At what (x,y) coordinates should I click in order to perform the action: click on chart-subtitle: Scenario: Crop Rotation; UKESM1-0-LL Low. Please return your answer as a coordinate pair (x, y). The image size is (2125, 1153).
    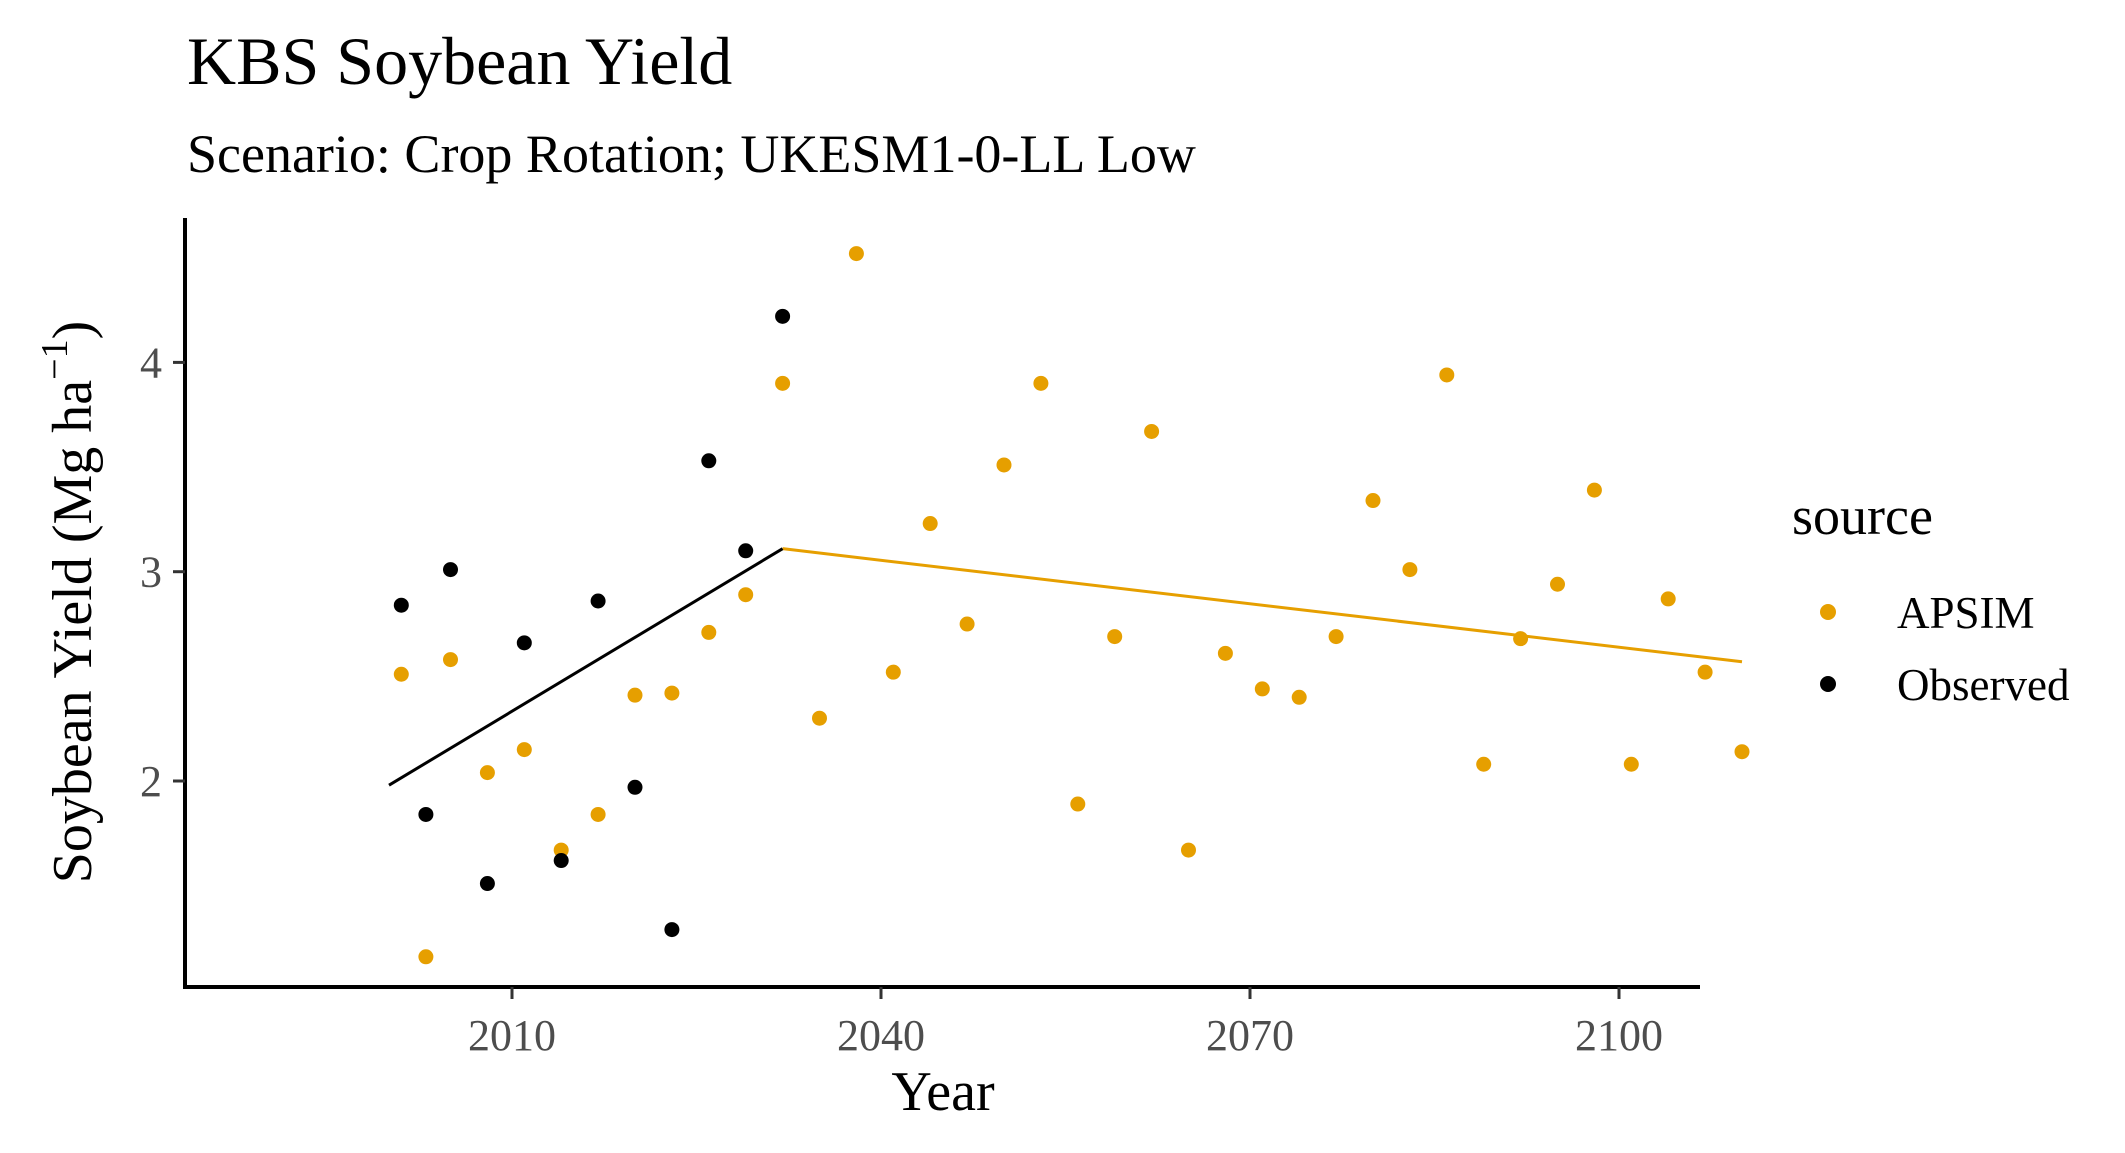
    Looking at the image, I should click on (691, 154).